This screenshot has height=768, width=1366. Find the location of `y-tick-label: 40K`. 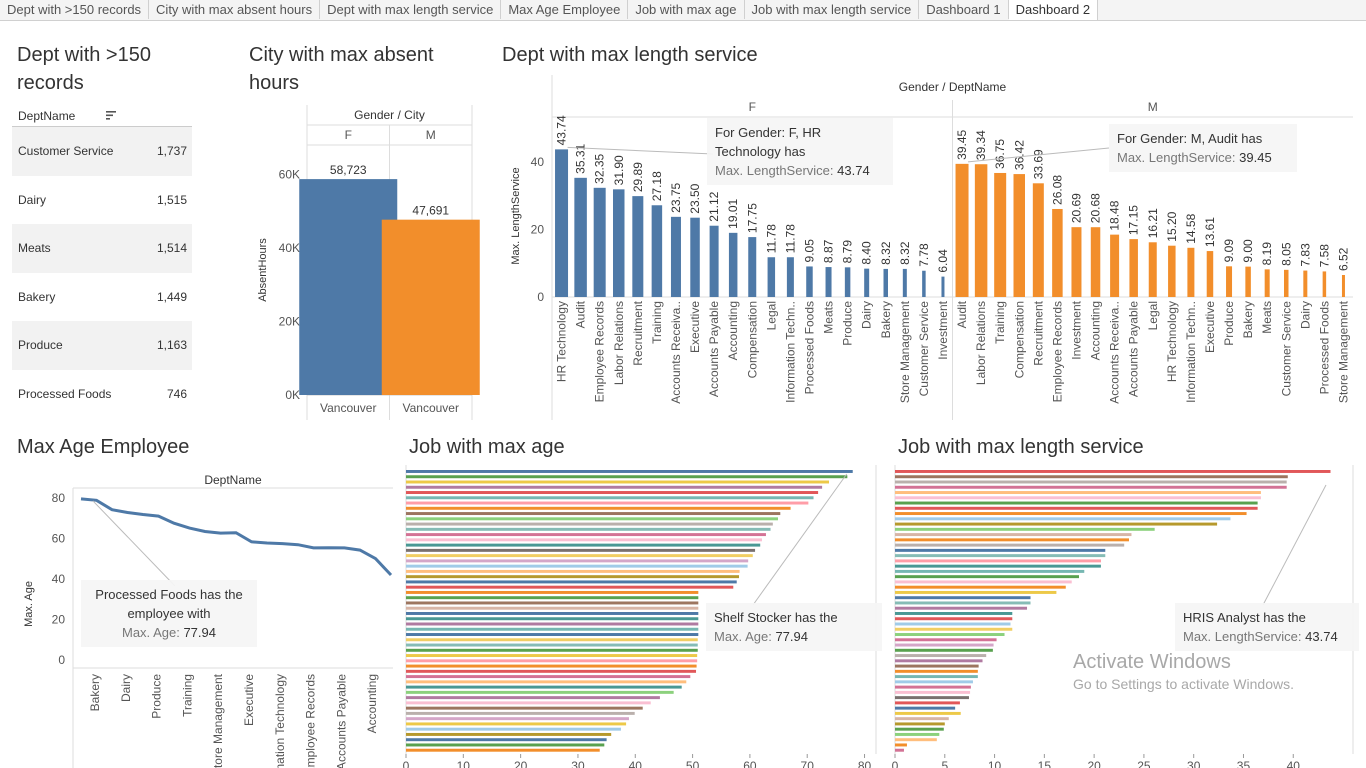

y-tick-label: 40K is located at coordinates (289, 248).